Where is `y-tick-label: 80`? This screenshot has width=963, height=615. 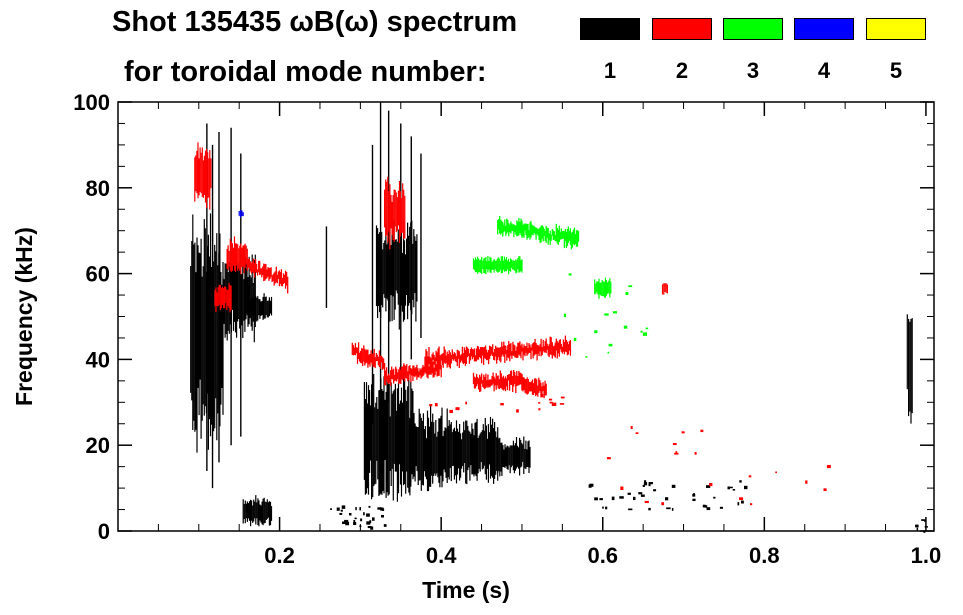
y-tick-label: 80 is located at coordinates (98, 188).